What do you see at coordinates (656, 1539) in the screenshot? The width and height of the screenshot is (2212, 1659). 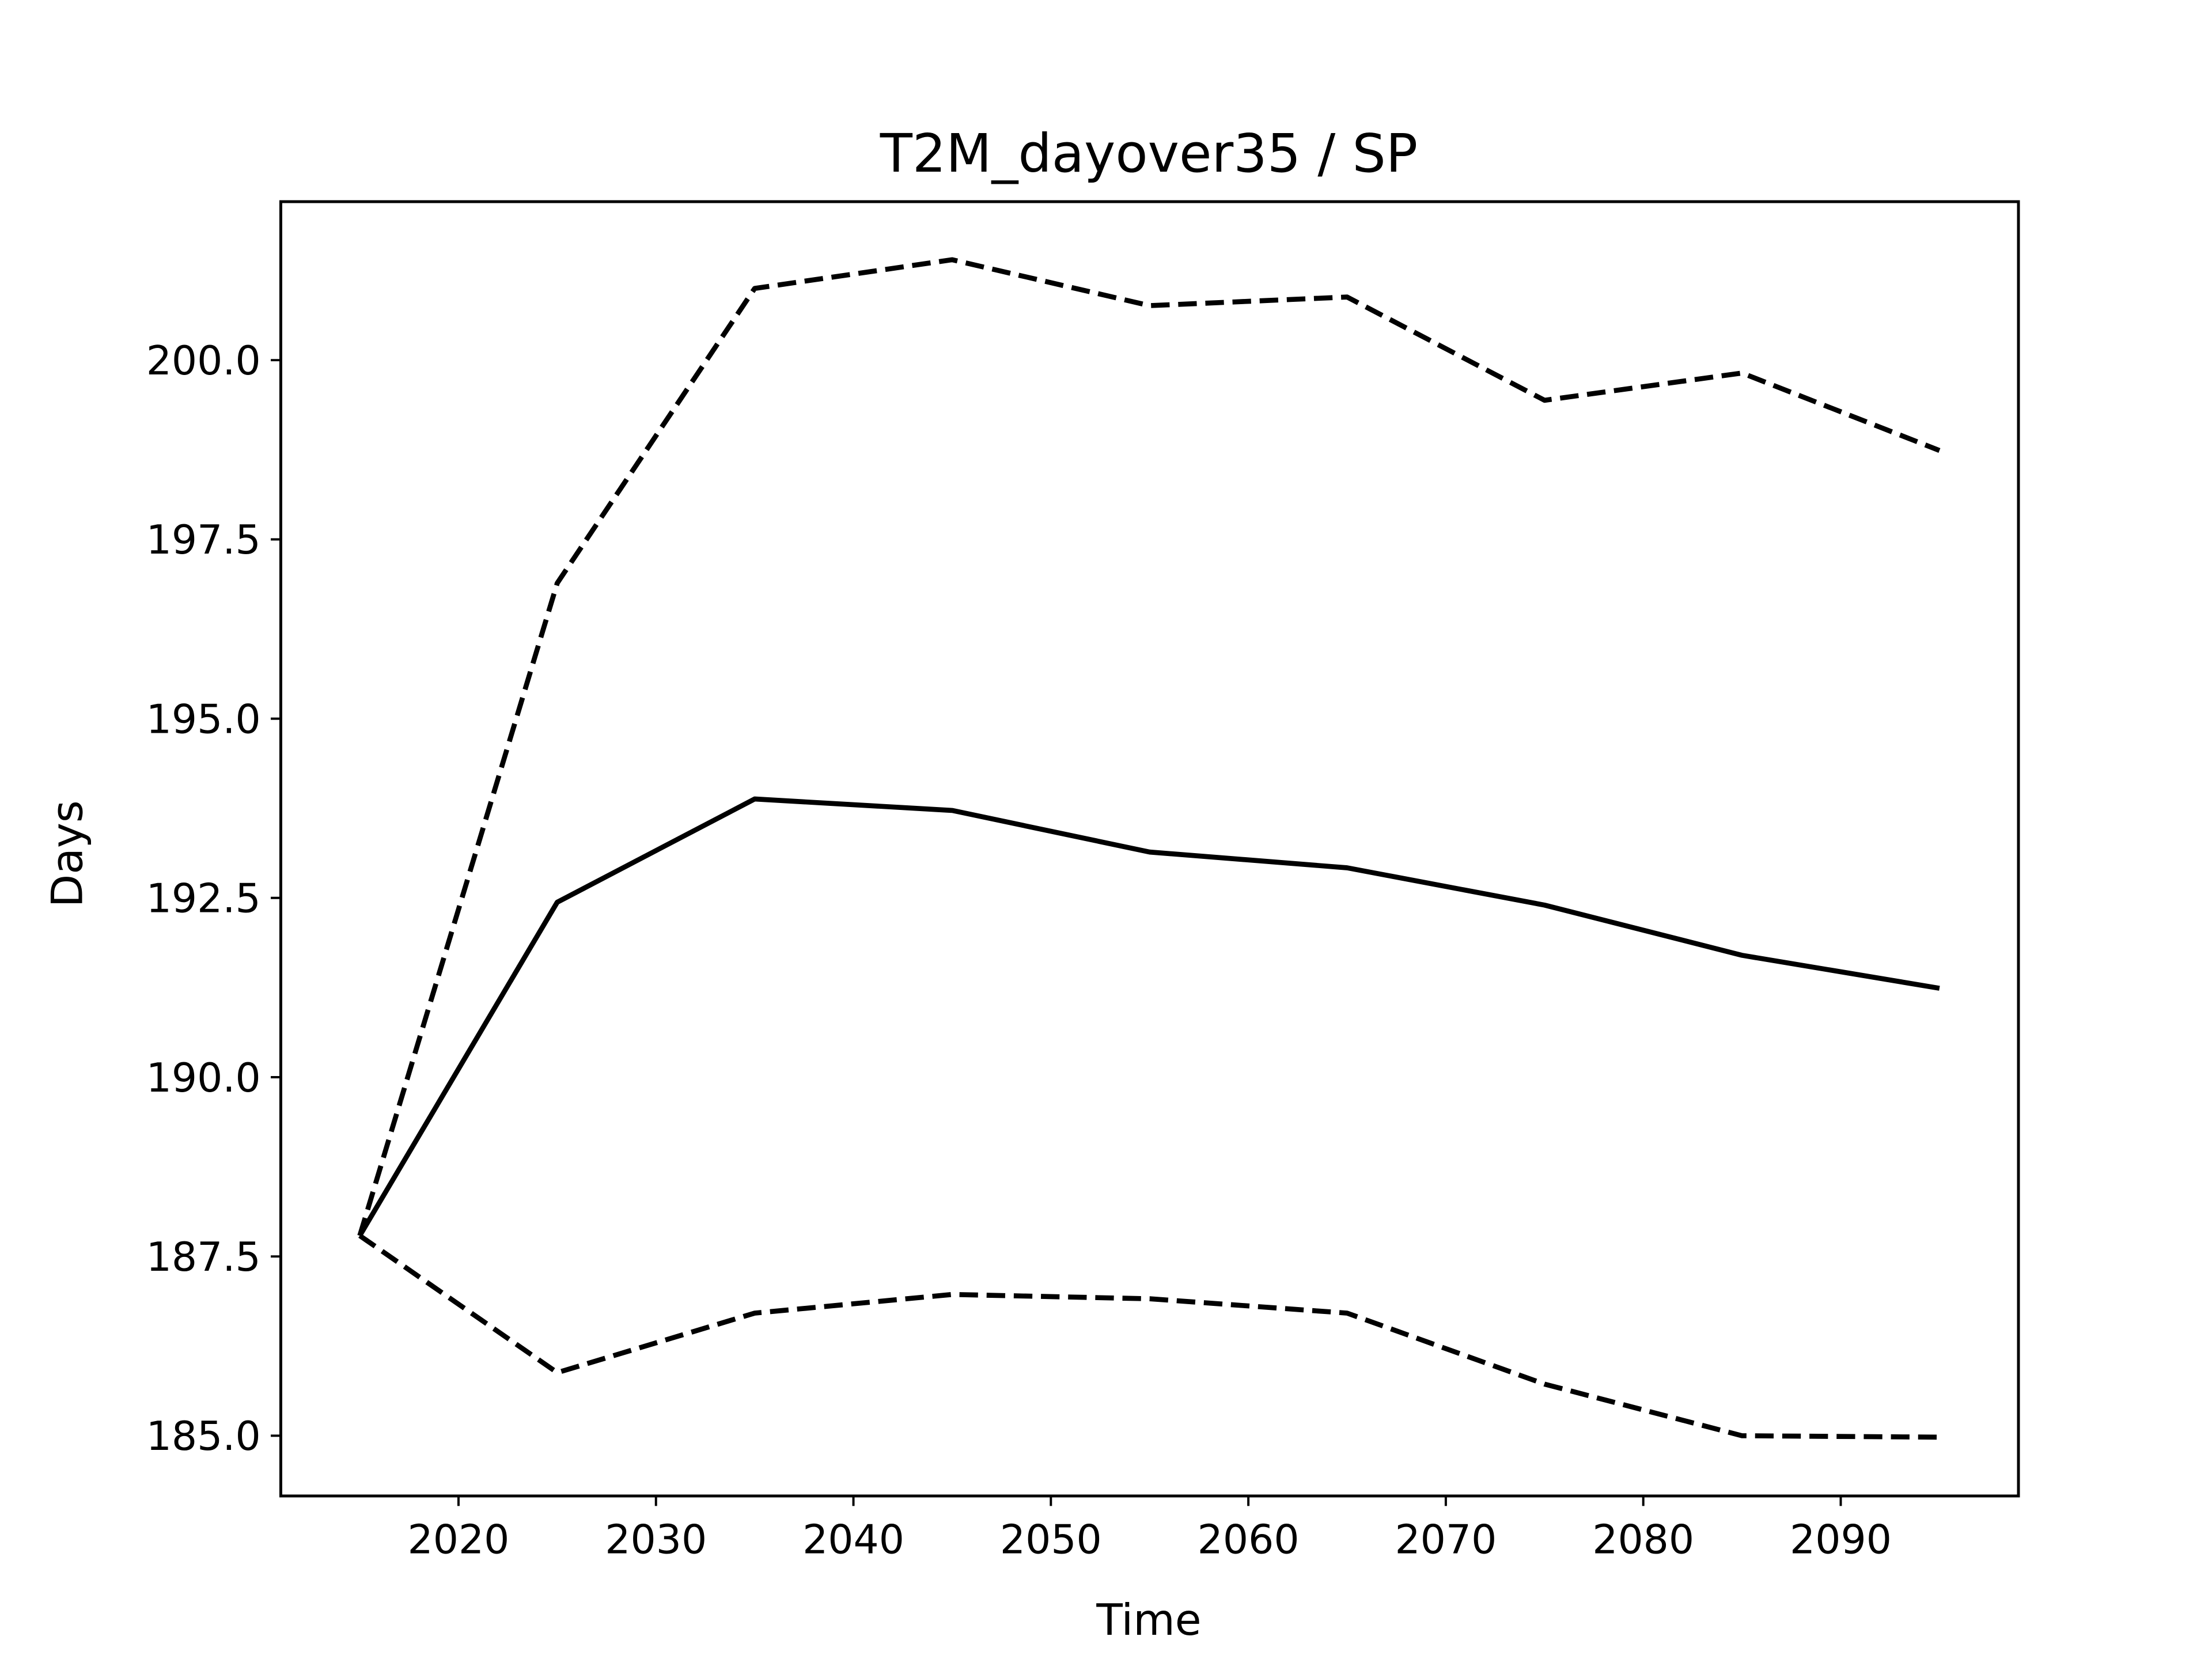 I see `x-tick-label: 2030` at bounding box center [656, 1539].